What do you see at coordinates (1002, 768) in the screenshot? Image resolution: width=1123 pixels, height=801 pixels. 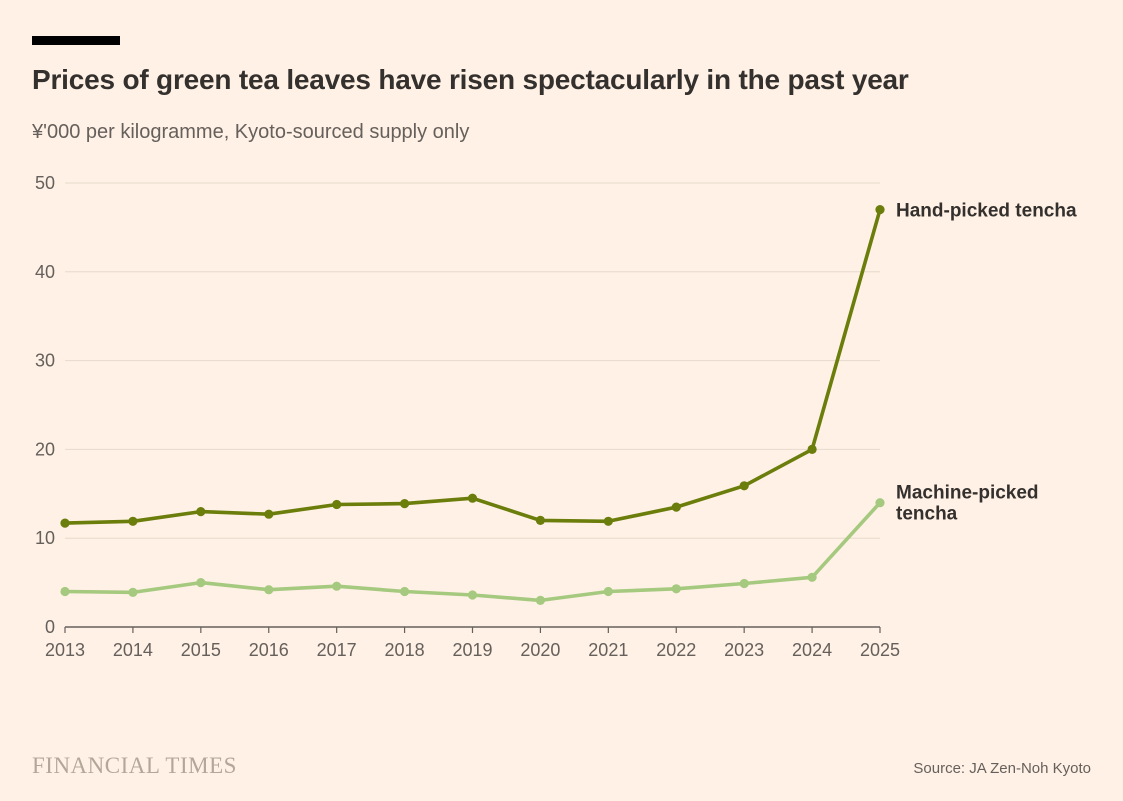 I see `source-note: Source: JA Zen-Noh Kyoto` at bounding box center [1002, 768].